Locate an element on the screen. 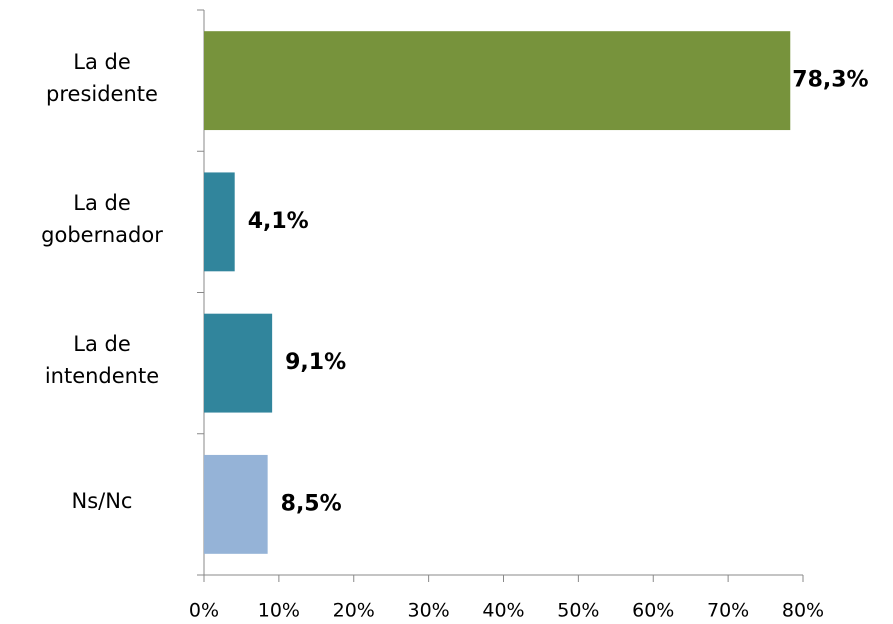  x-tick-label: 40% is located at coordinates (503, 611).